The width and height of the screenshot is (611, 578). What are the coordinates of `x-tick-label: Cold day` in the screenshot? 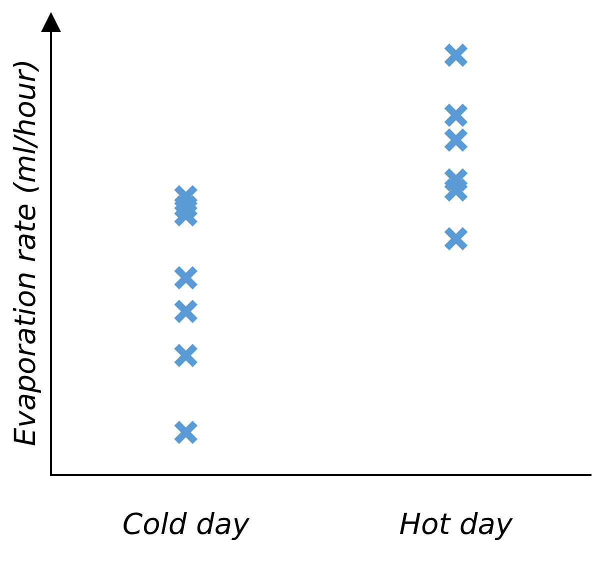 It's located at (186, 524).